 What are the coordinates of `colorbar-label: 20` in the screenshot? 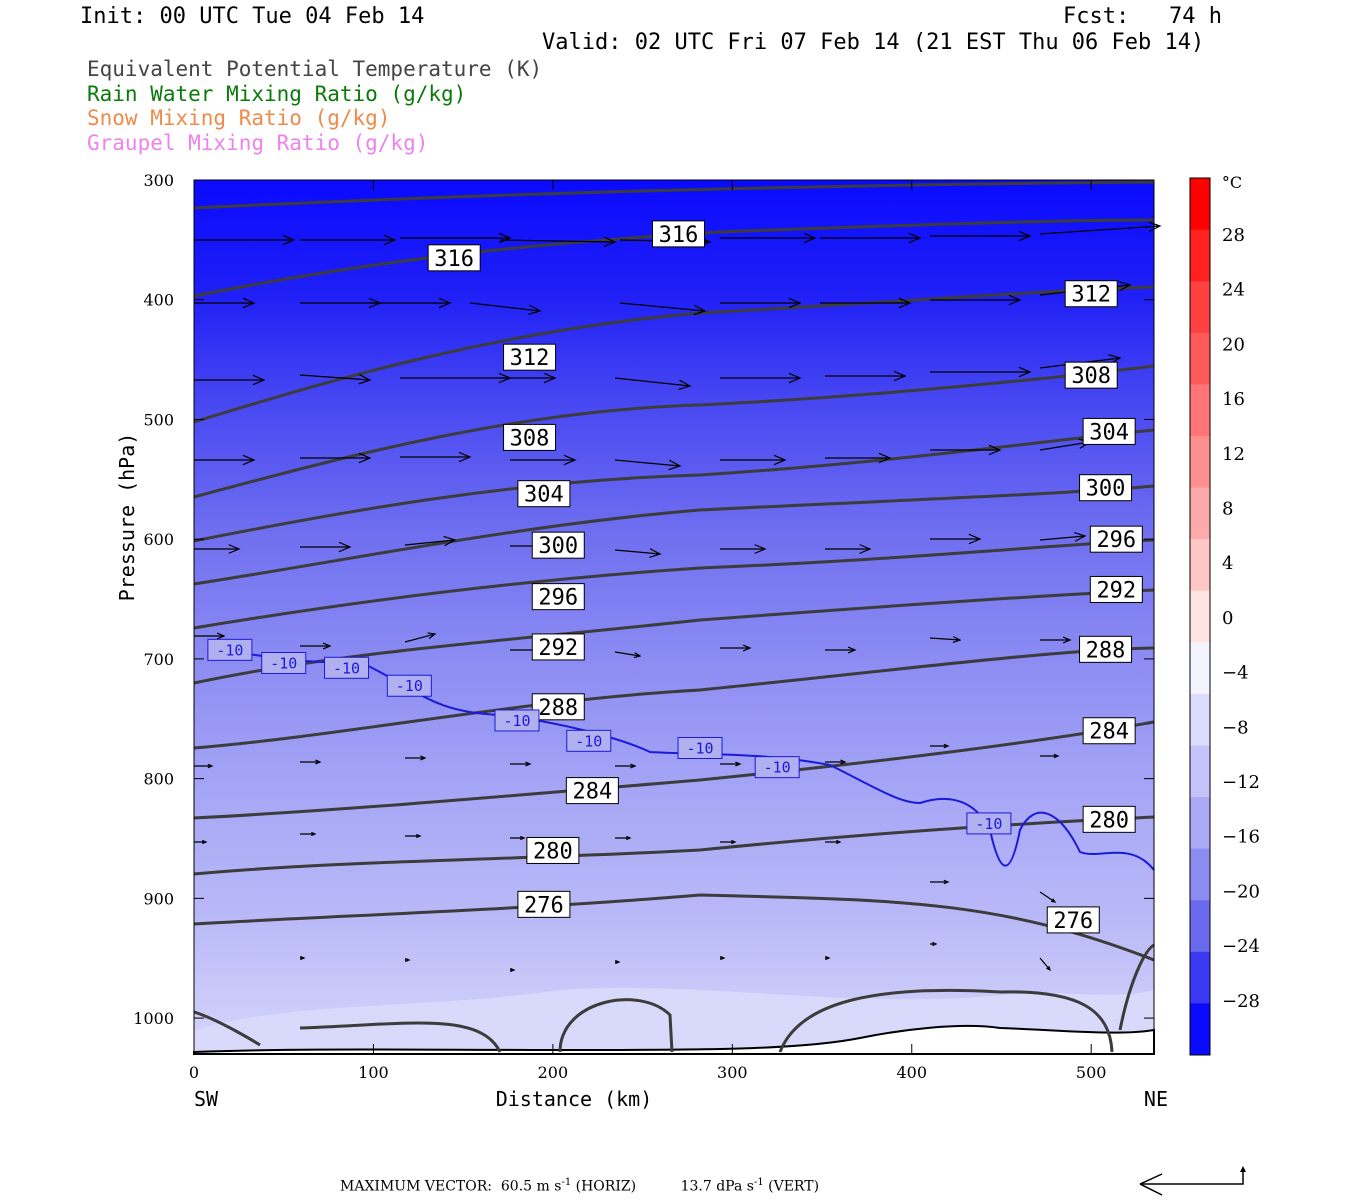 It's located at (1233, 344).